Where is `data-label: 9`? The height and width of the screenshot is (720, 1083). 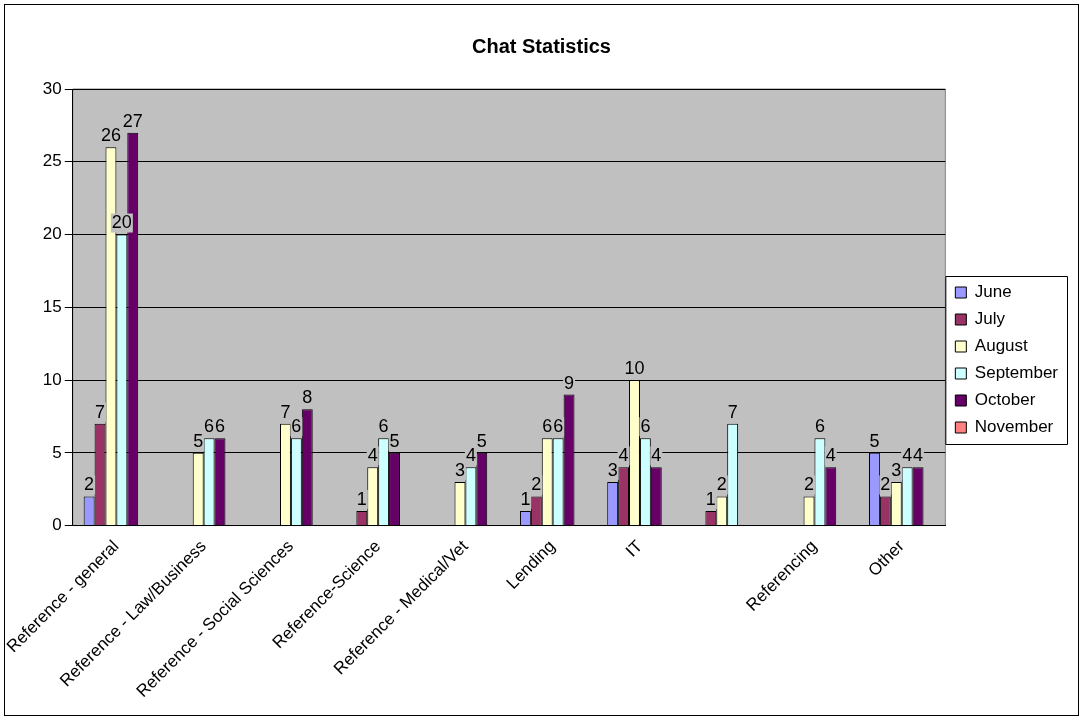 data-label: 9 is located at coordinates (569, 382).